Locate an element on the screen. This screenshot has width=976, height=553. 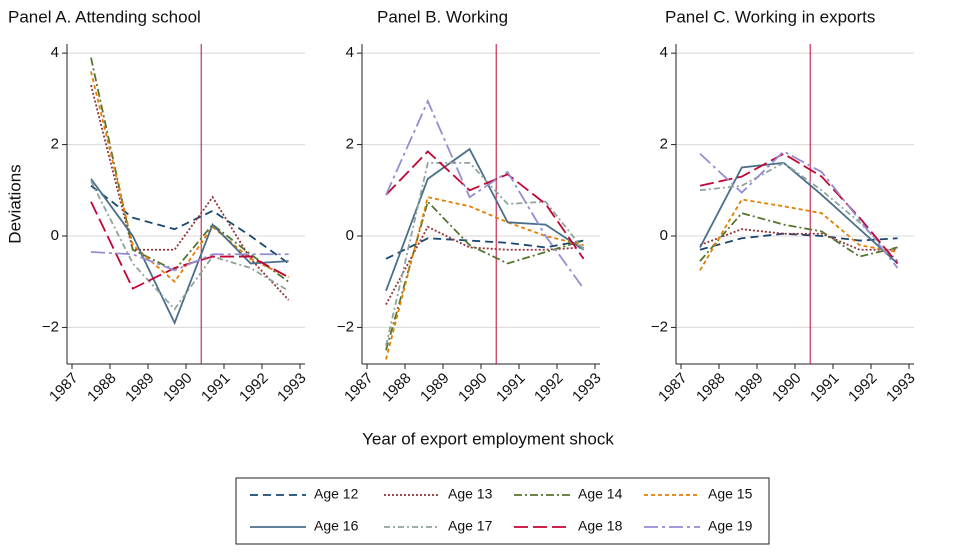
panel-title: Panel A. Attending school is located at coordinates (104, 16).